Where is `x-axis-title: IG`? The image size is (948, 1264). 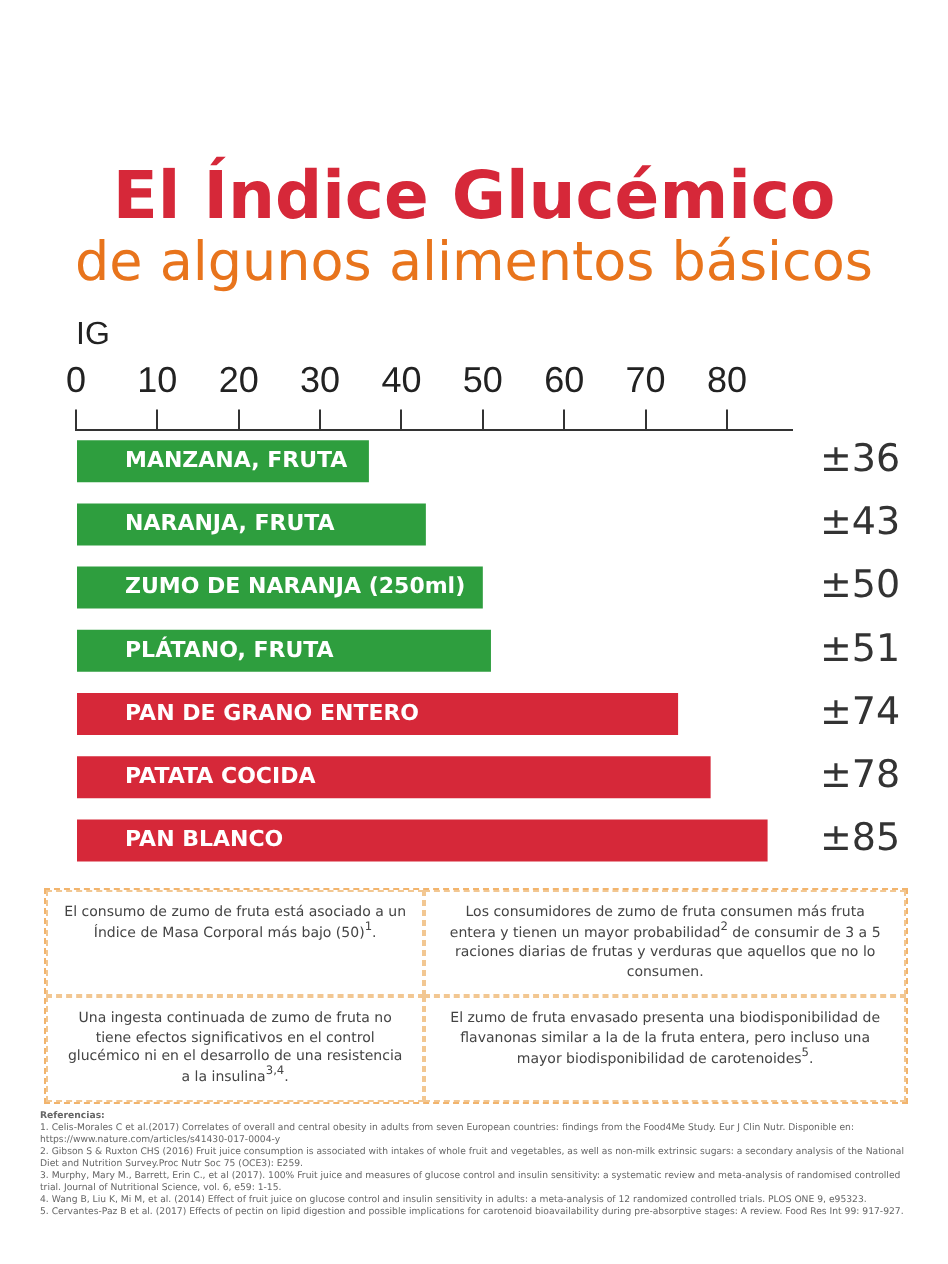 x-axis-title: IG is located at coordinates (93, 335).